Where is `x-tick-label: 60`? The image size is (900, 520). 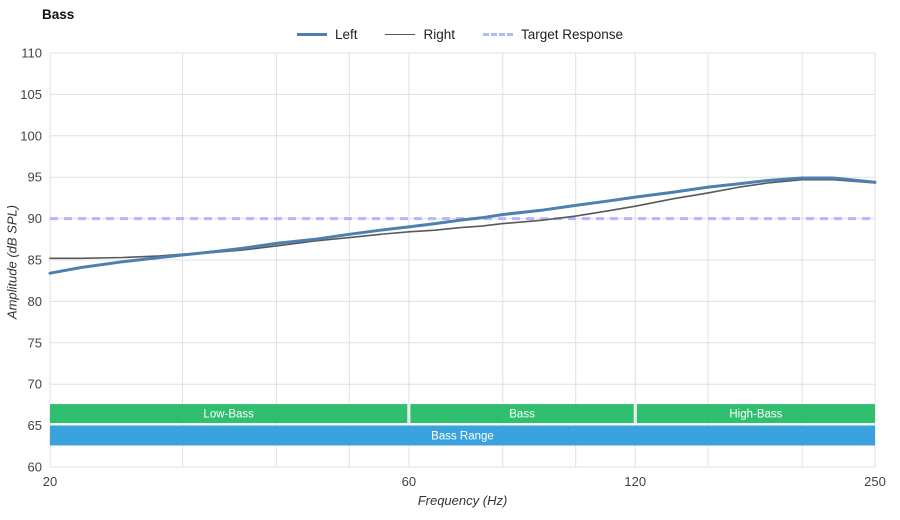 x-tick-label: 60 is located at coordinates (409, 481).